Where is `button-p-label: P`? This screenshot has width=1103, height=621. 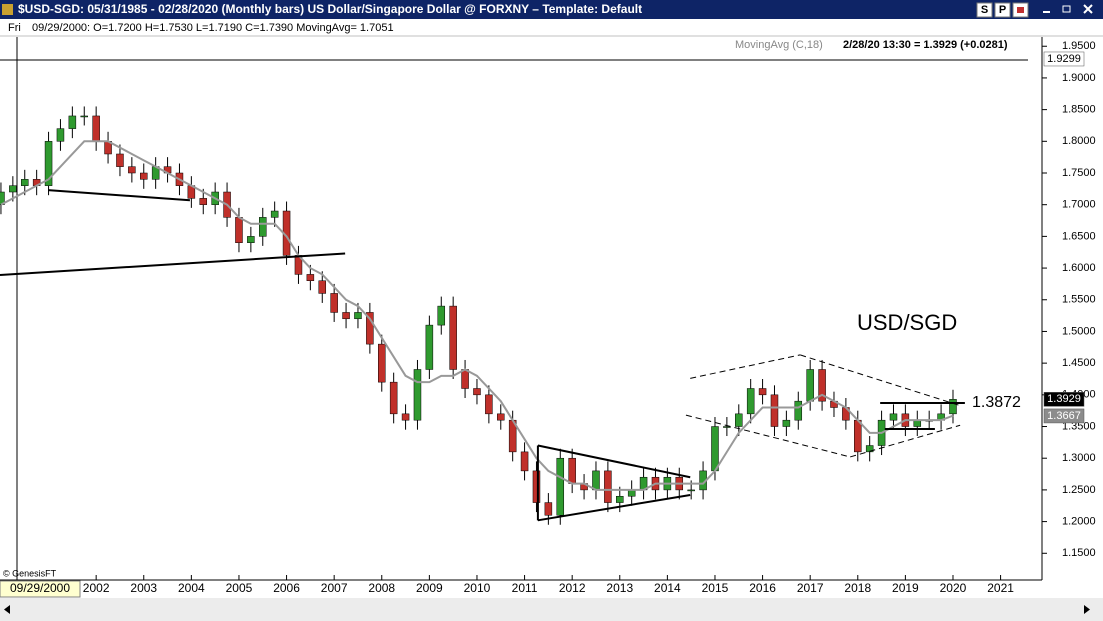 button-p-label: P is located at coordinates (1002, 10).